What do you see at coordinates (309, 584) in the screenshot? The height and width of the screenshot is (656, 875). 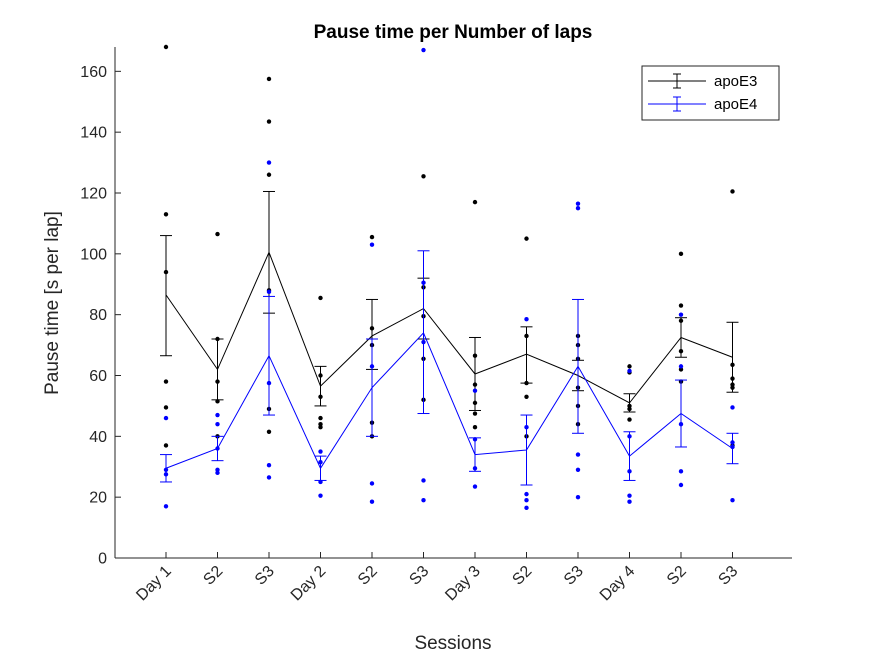 I see `x-tick-label: Day 2` at bounding box center [309, 584].